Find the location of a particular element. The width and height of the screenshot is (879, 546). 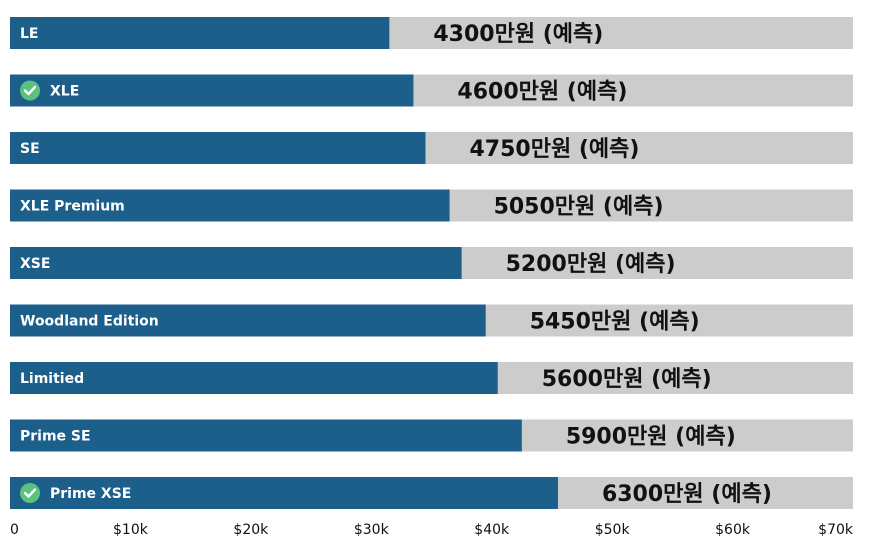

bar-category-label: XSE is located at coordinates (35, 264).